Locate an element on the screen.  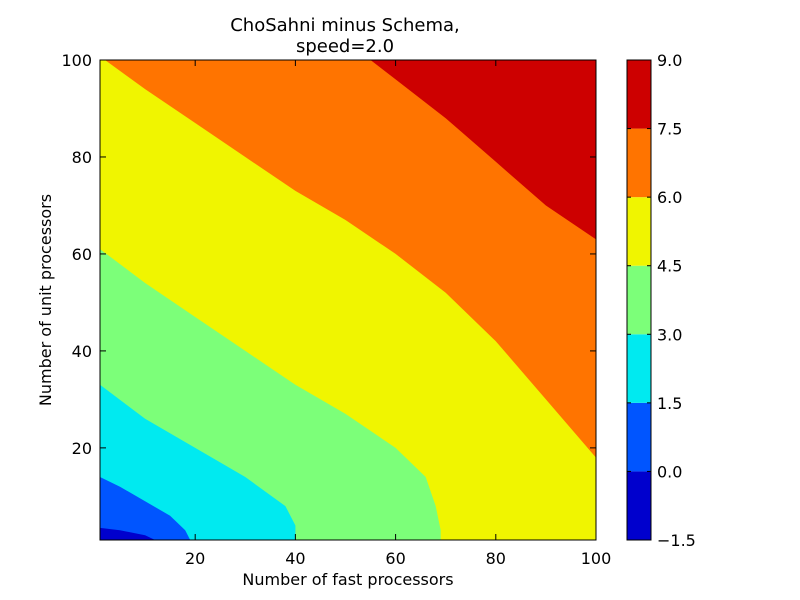
x-tick-label: 20 is located at coordinates (195, 558).